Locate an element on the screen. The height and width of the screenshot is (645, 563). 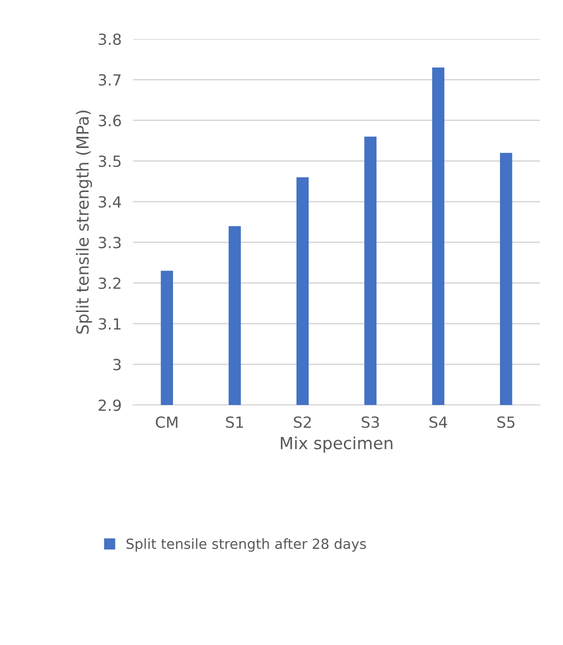
x-tick-label: S2 is located at coordinates (302, 422).